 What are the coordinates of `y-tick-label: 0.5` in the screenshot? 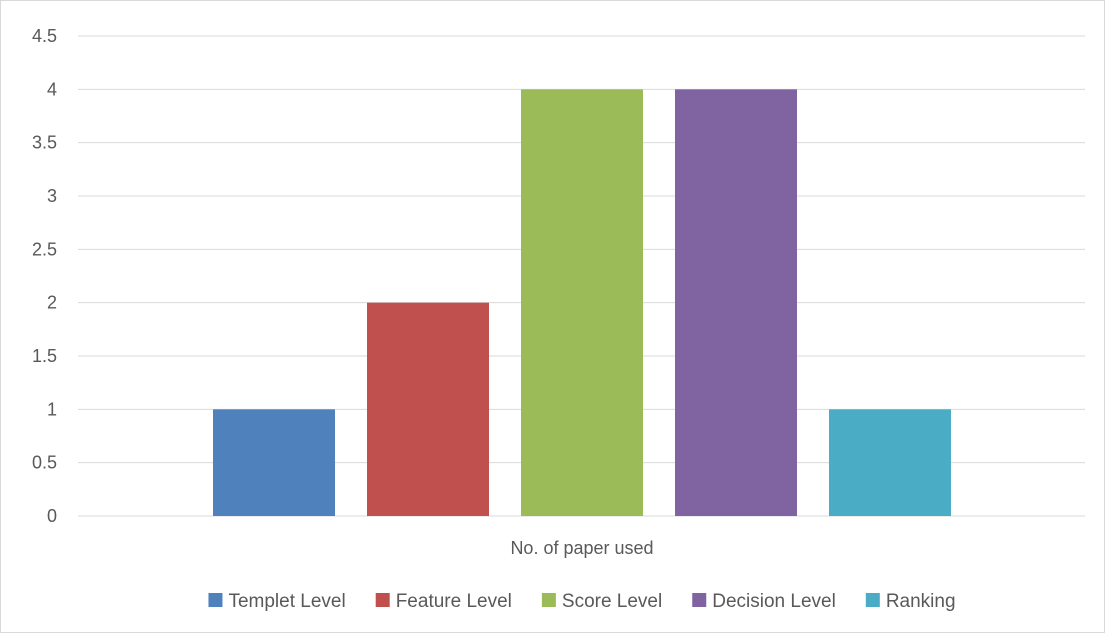 It's located at (44, 463).